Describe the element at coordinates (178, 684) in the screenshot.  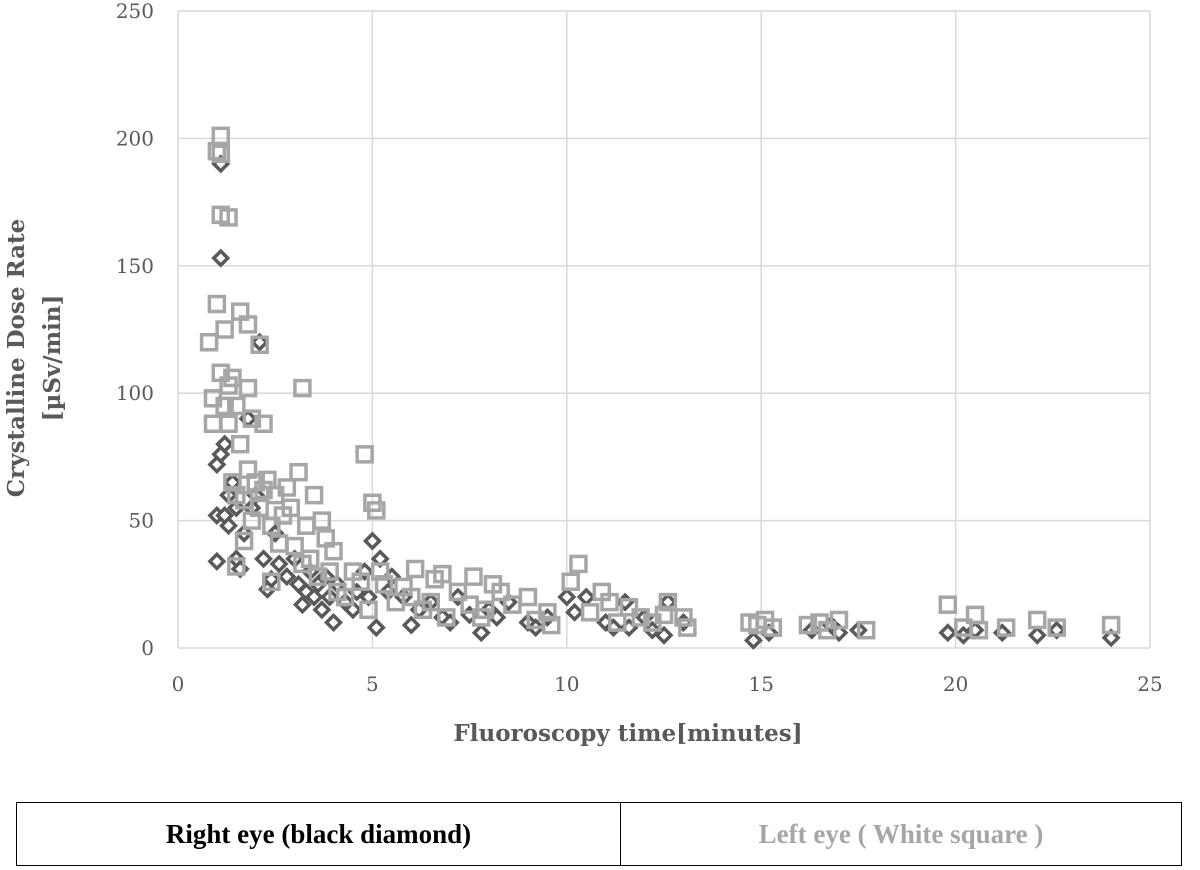
I see `x-tick-label: 0` at that location.